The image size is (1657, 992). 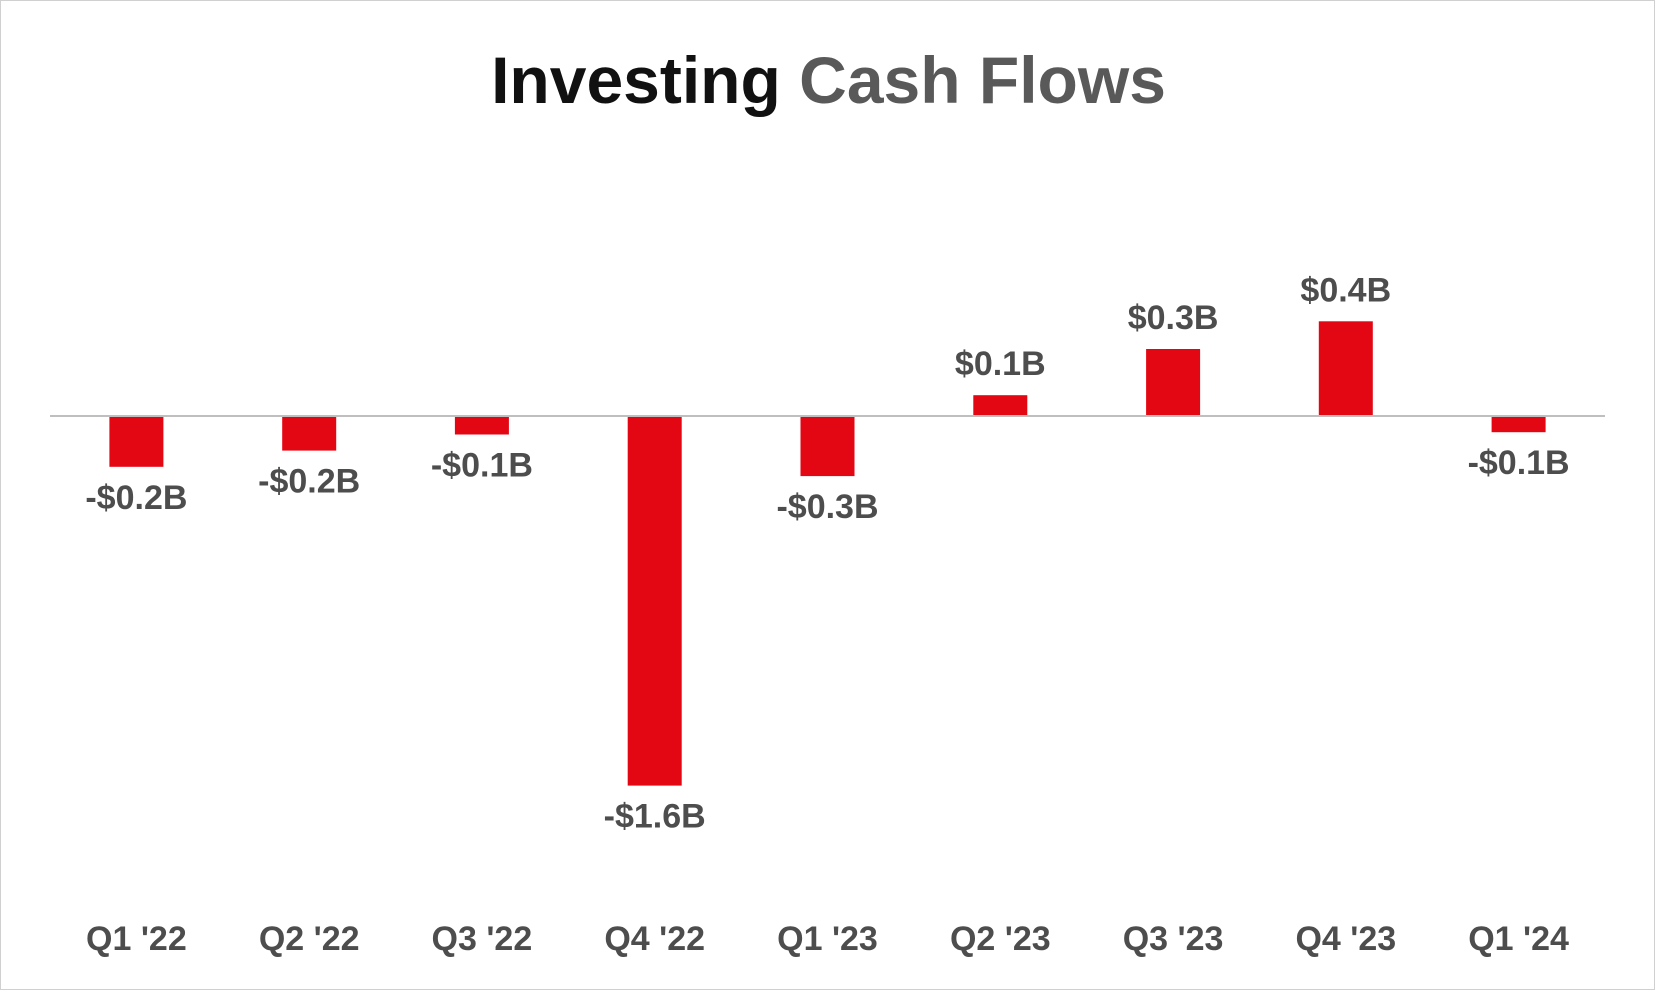 I want to click on x-tick-label-4: Q4 '22, so click(x=654, y=939).